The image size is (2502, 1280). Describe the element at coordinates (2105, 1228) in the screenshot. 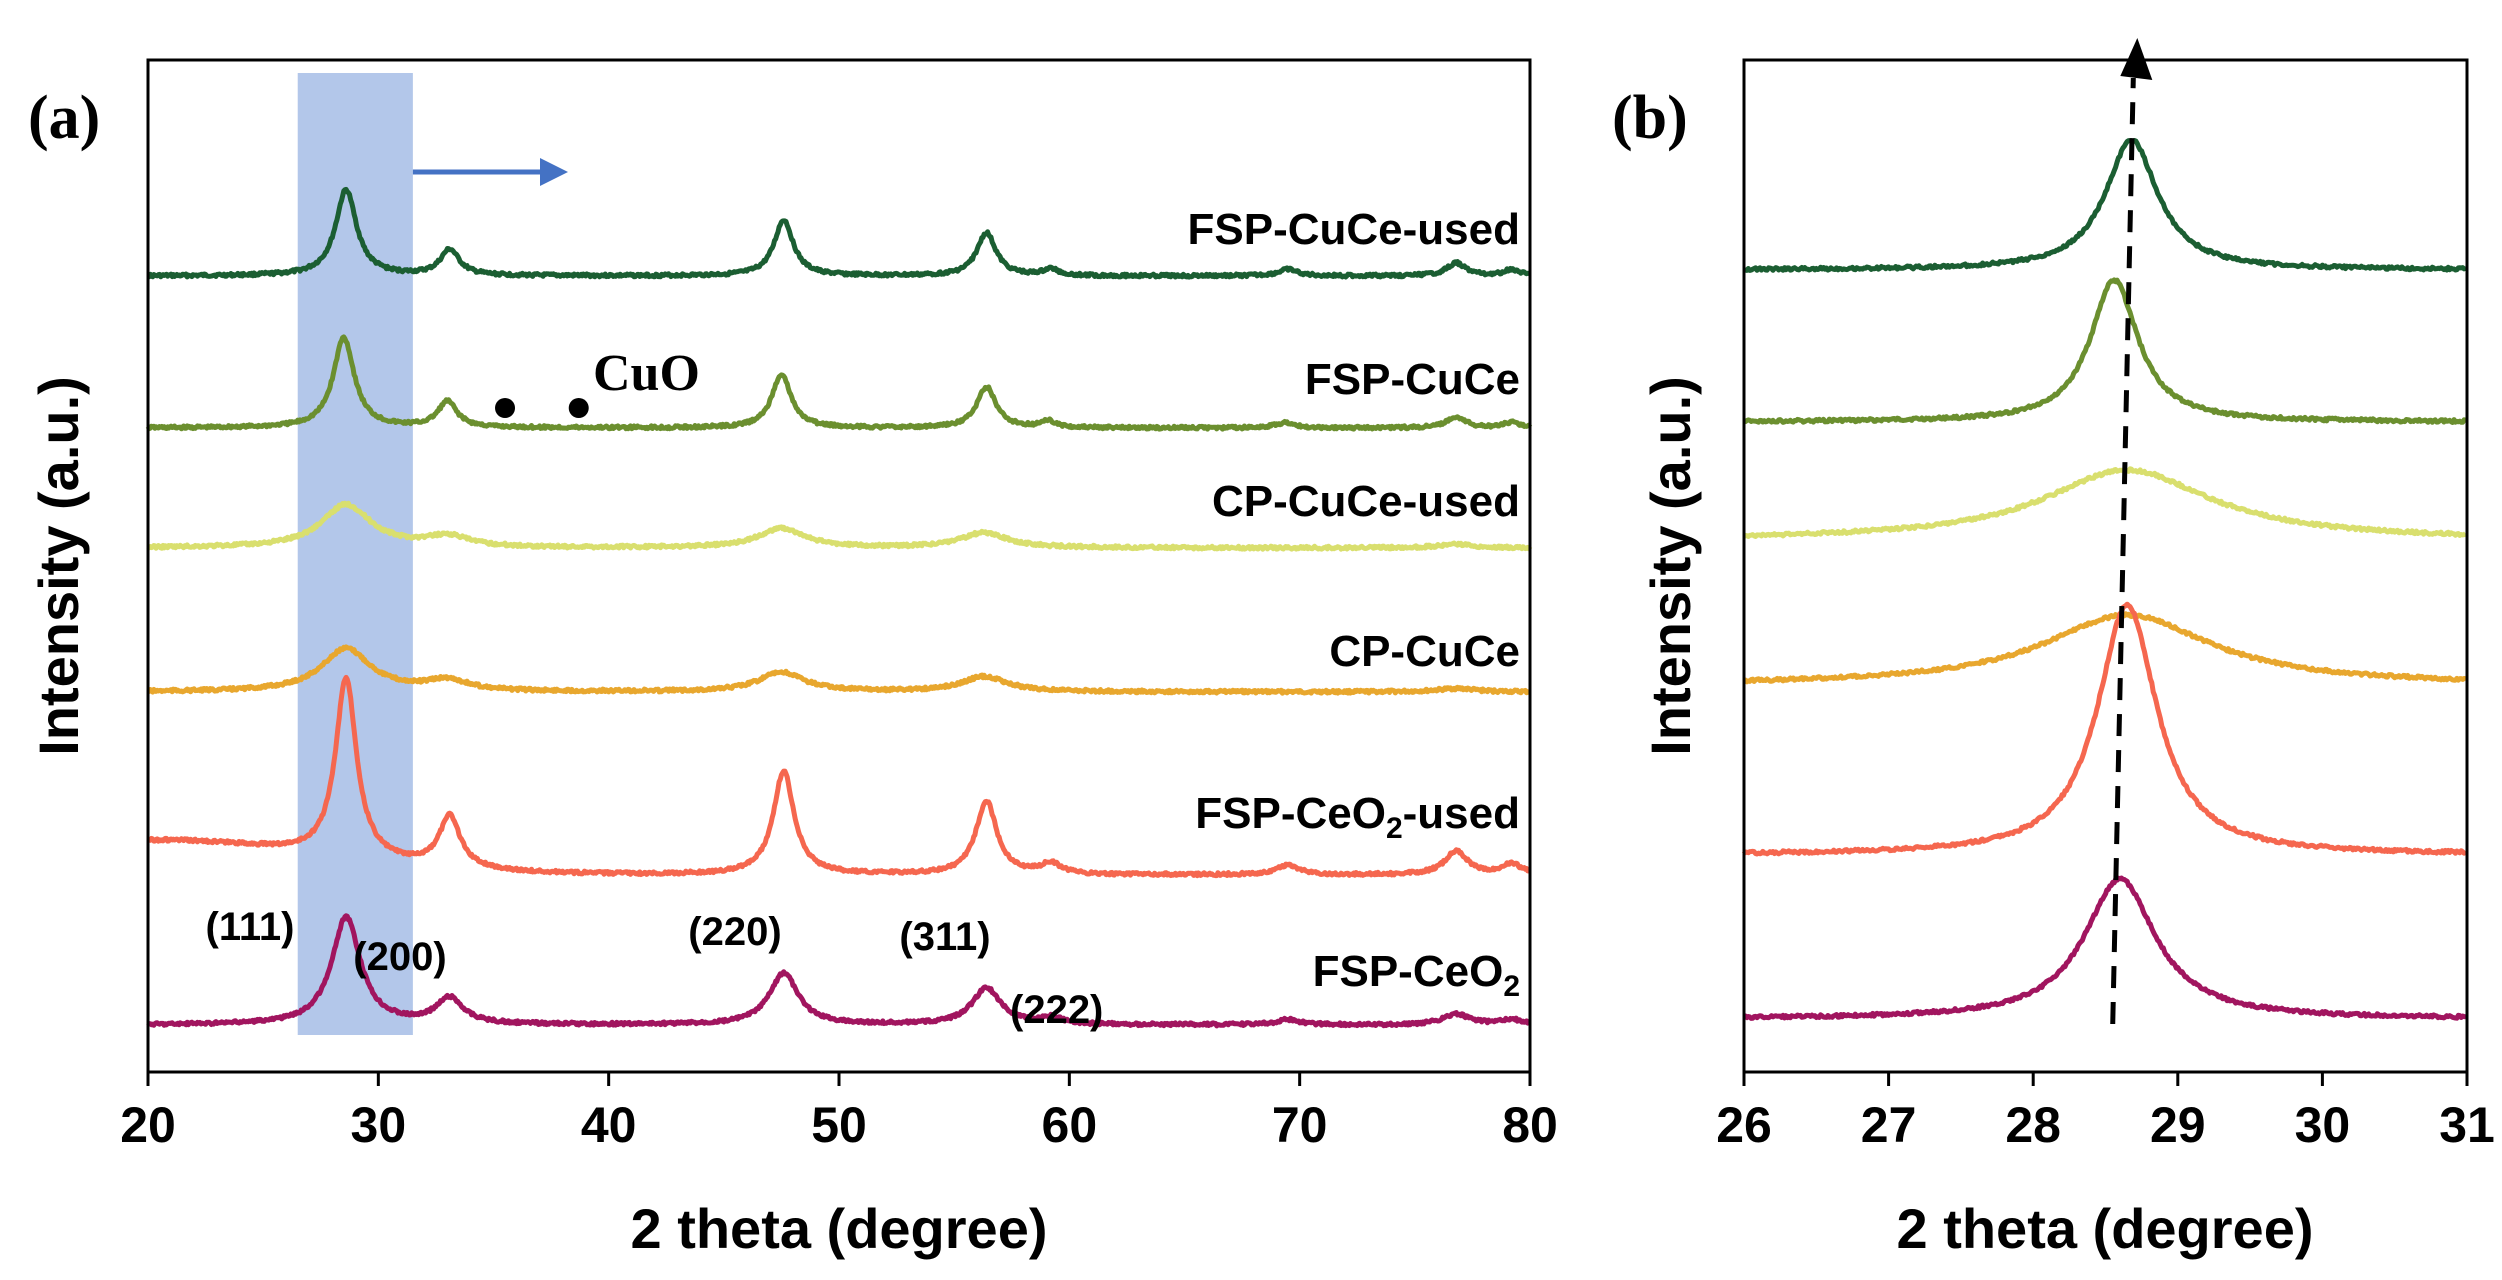

I see `panel-b-x-axis-label: 2 theta (degree)` at that location.